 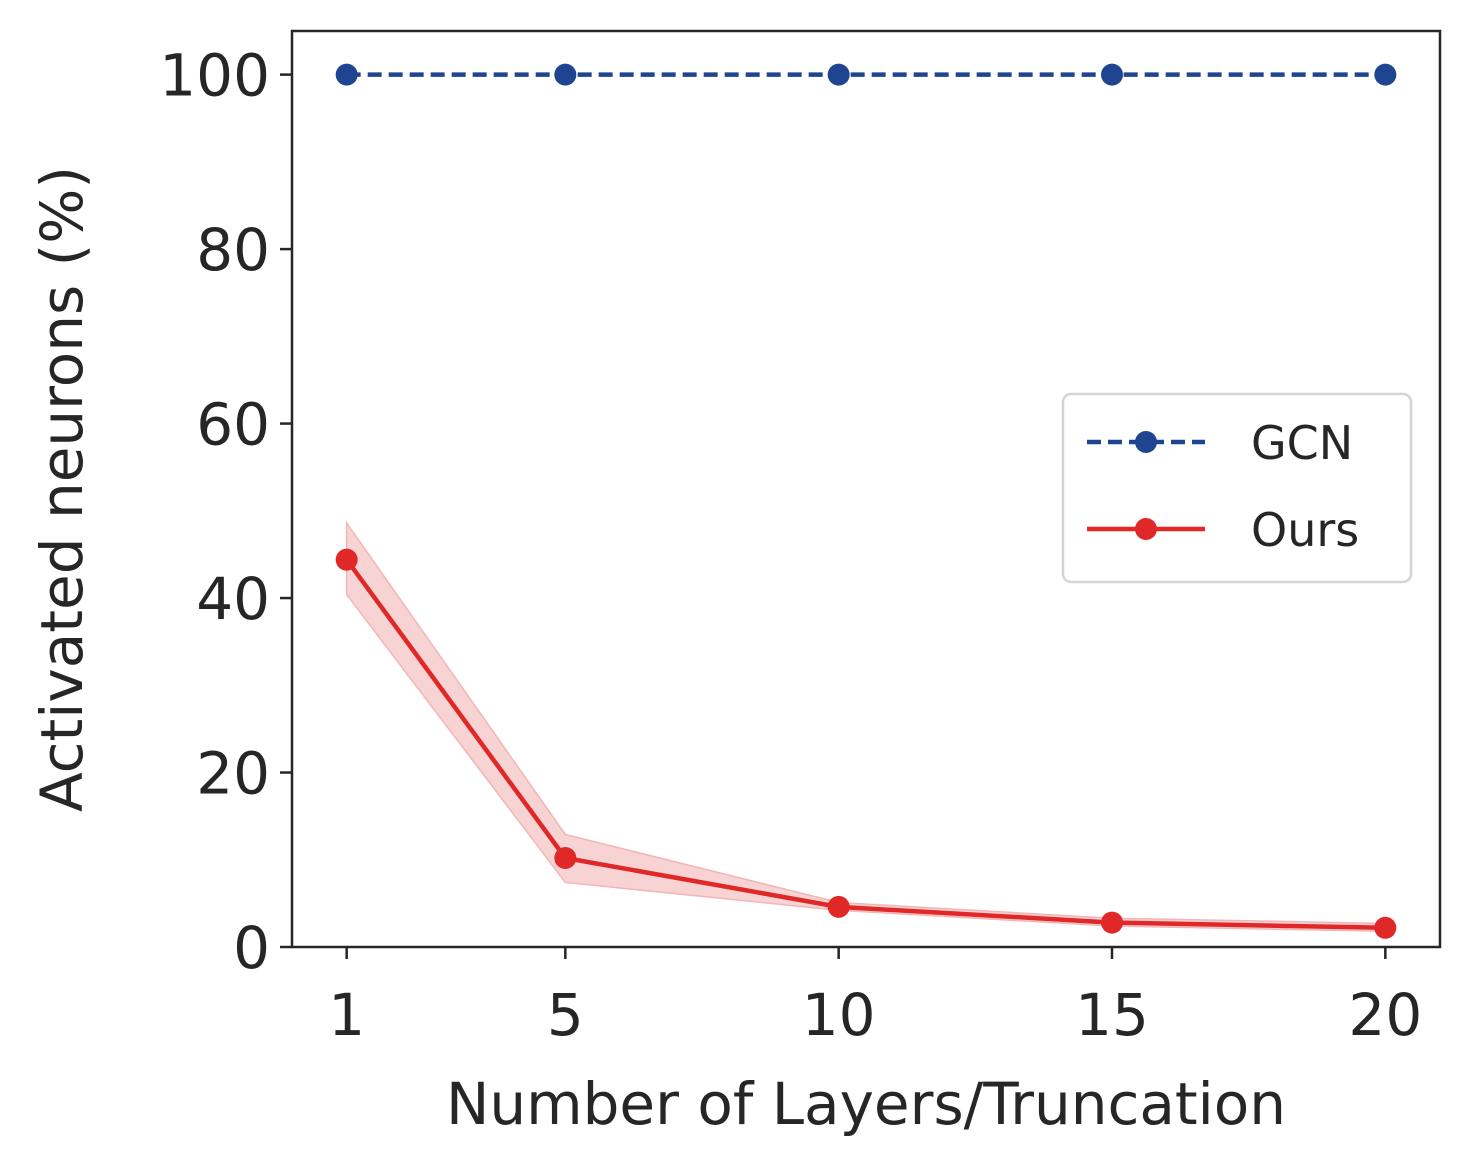 I want to click on x-axis-title: Number of Layers/Truncation, so click(x=866, y=1104).